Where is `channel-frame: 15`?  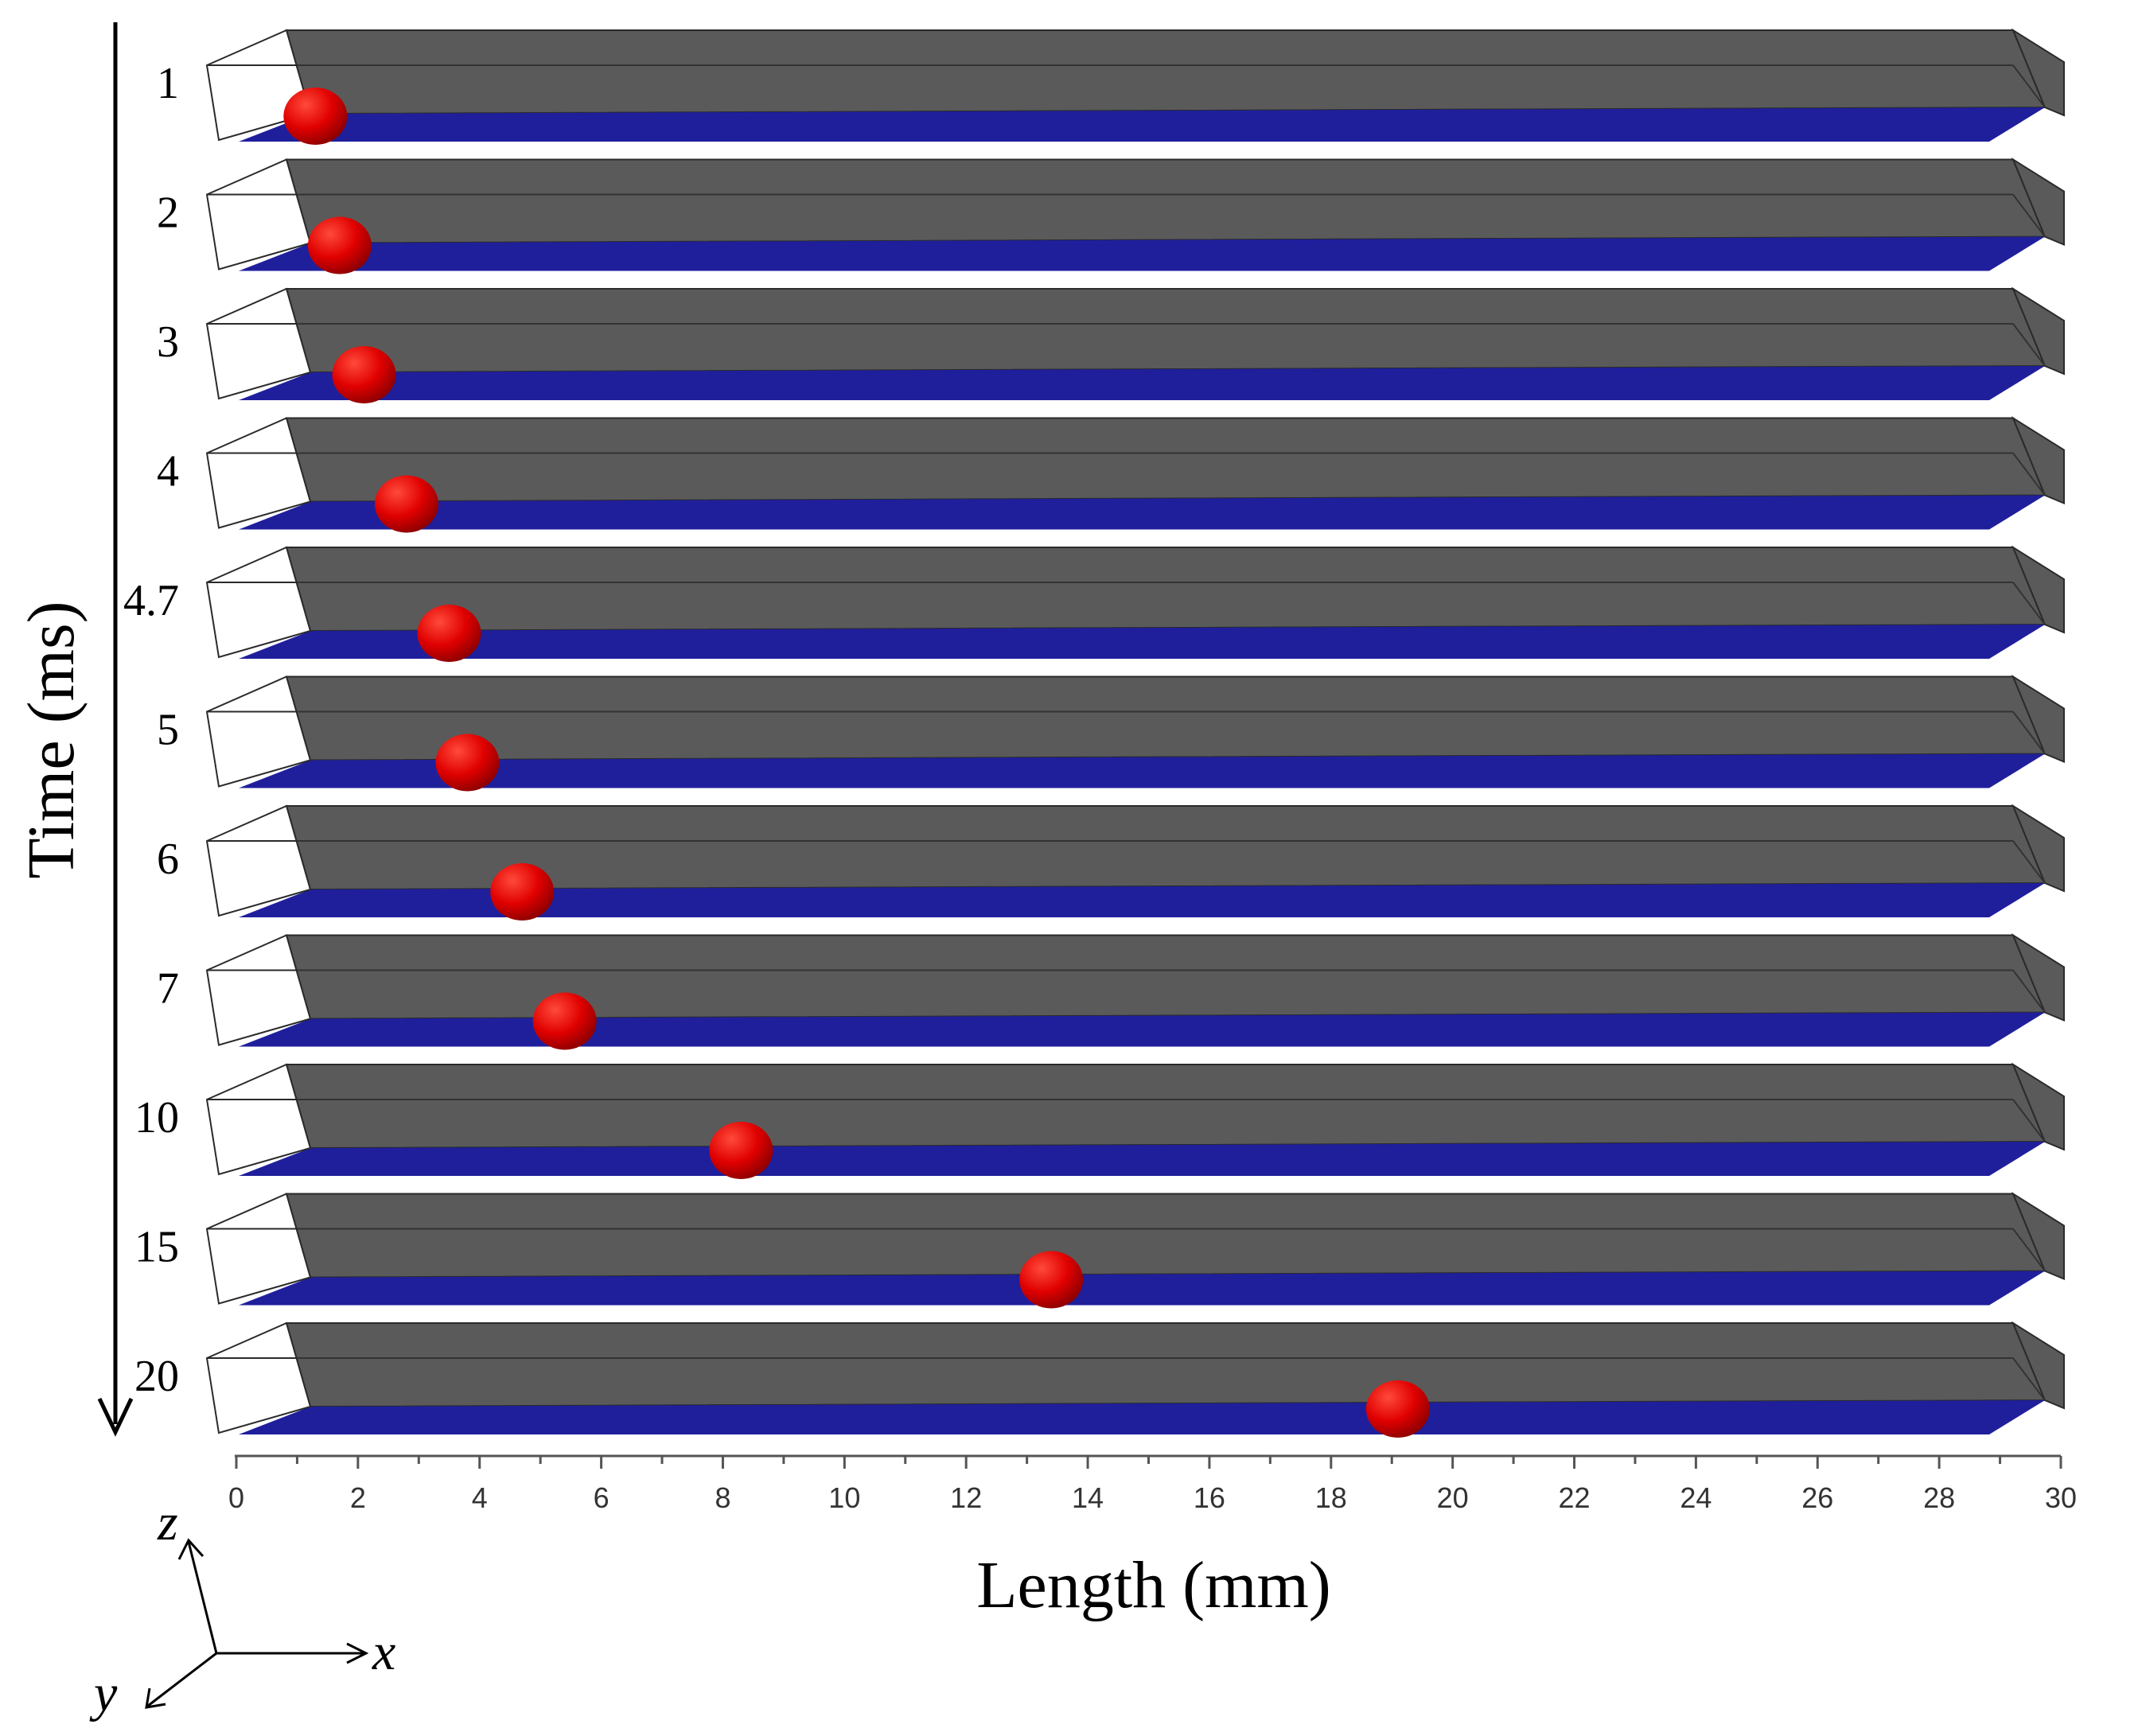 channel-frame: 15 is located at coordinates (1099, 1250).